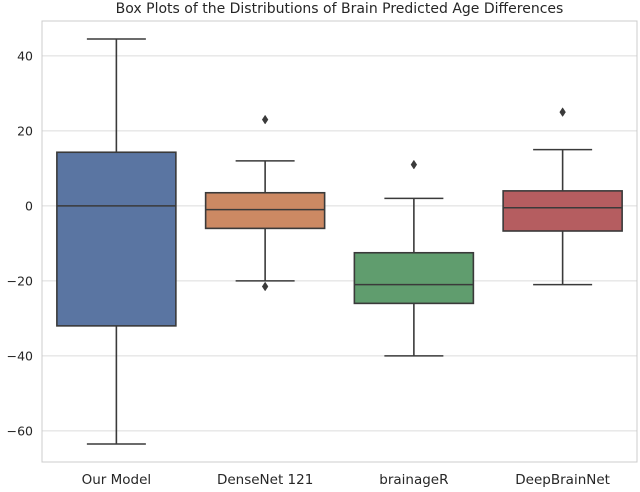 This screenshot has width=640, height=492. I want to click on outlier-diamond-brainager, so click(414, 164).